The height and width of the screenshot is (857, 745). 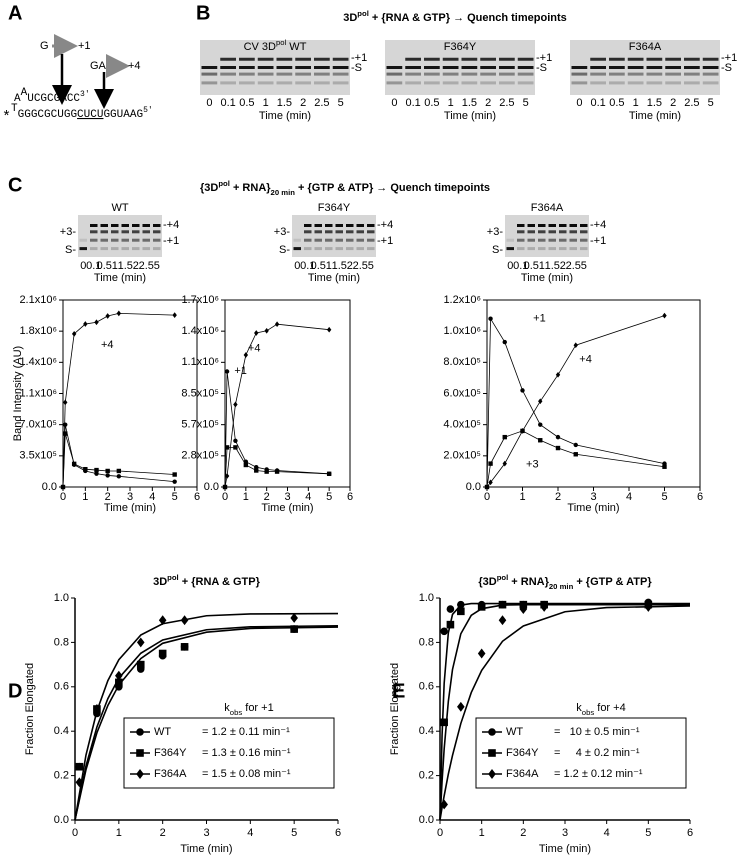 I want to click on x-tick-label: 0, so click(x=487, y=497).